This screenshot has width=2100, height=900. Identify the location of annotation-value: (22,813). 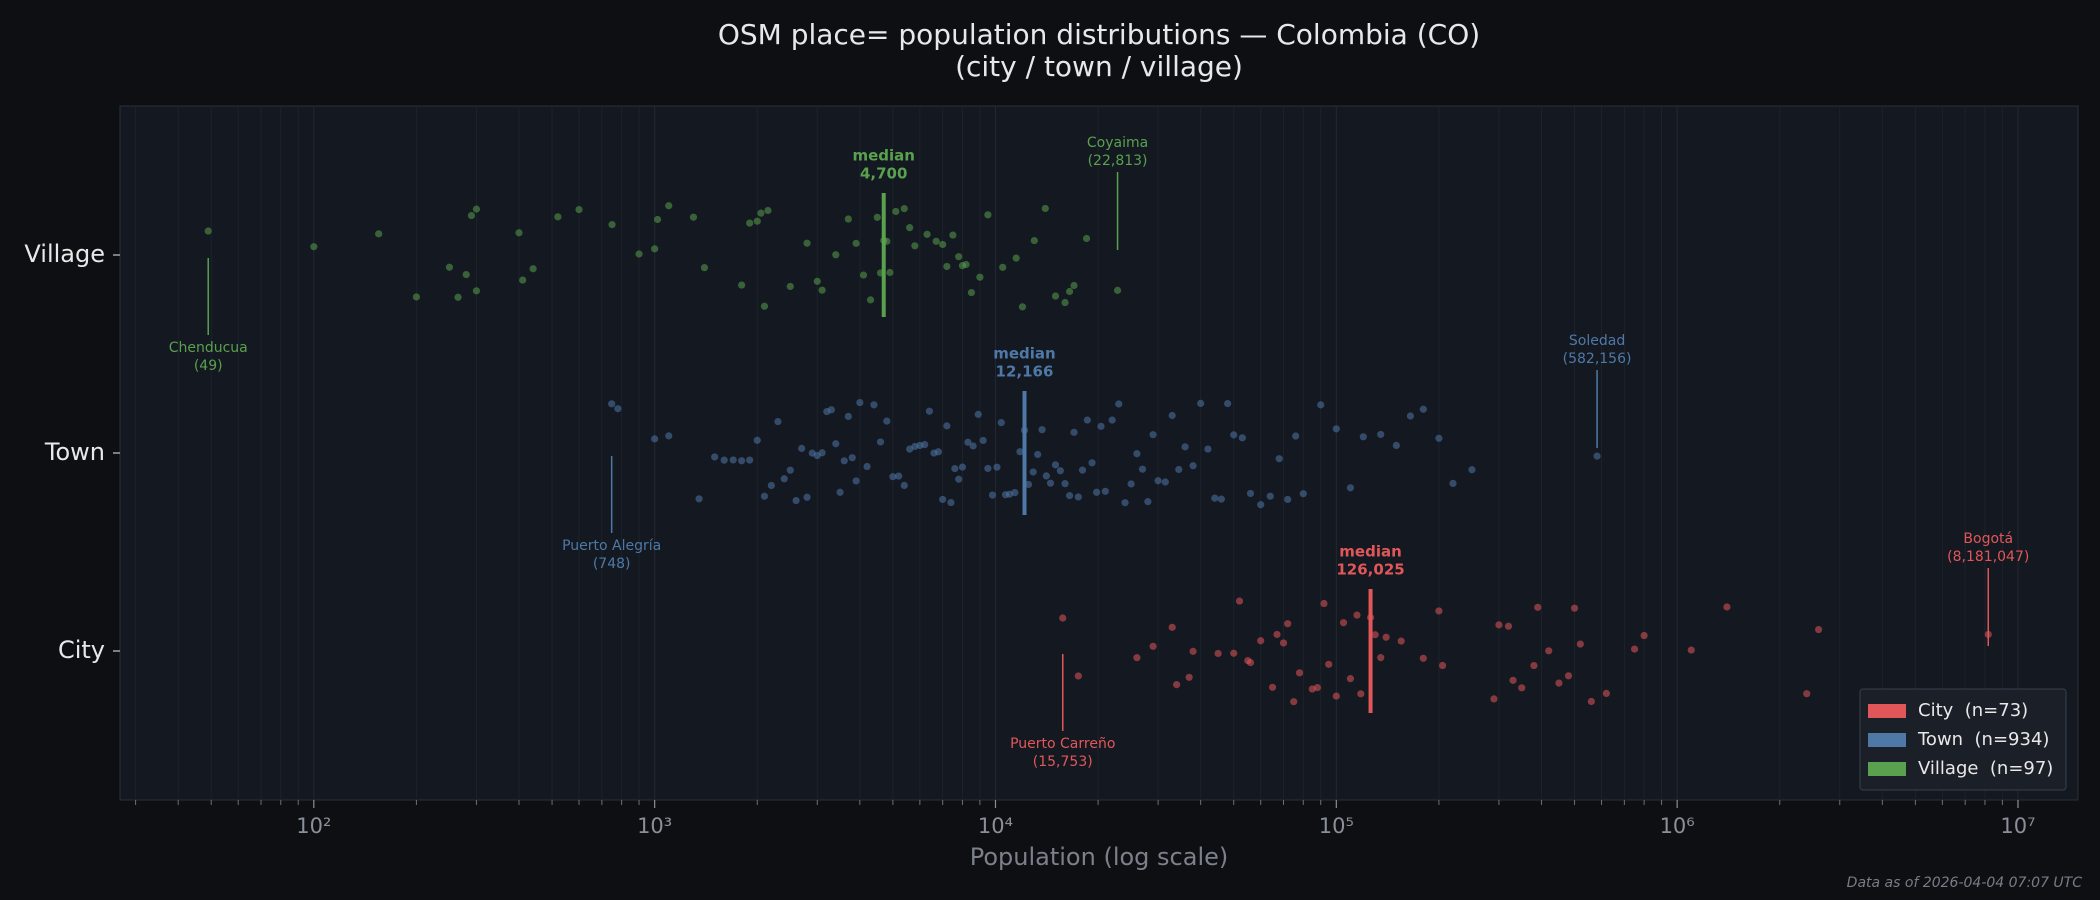
(1118, 161).